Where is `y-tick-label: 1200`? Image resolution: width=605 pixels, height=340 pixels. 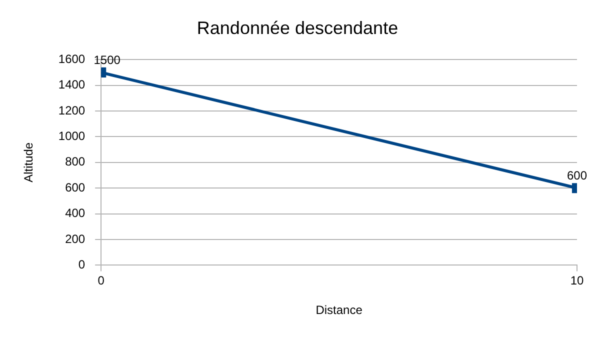
y-tick-label: 1200 is located at coordinates (72, 110).